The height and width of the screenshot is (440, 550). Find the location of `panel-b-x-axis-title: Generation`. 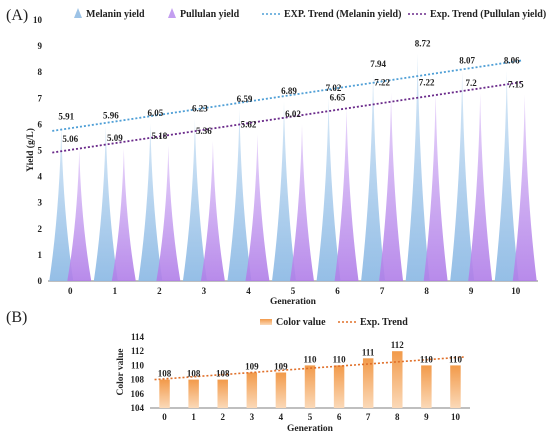

panel-b-x-axis-title: Generation is located at coordinates (310, 429).